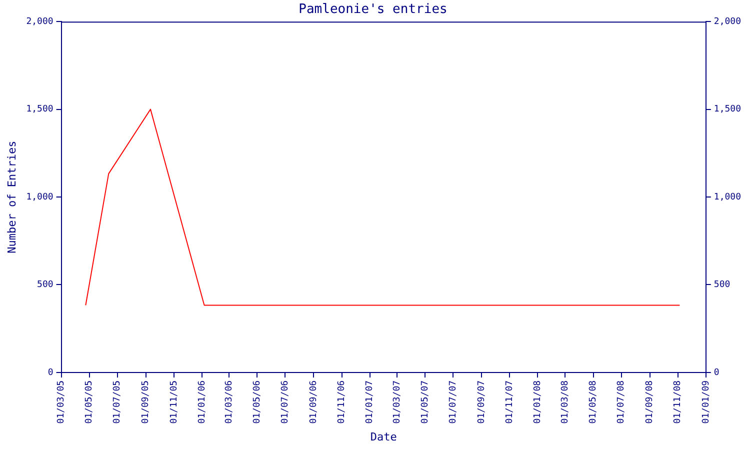  I want to click on chart-title: Pamleonie's entries, so click(373, 10).